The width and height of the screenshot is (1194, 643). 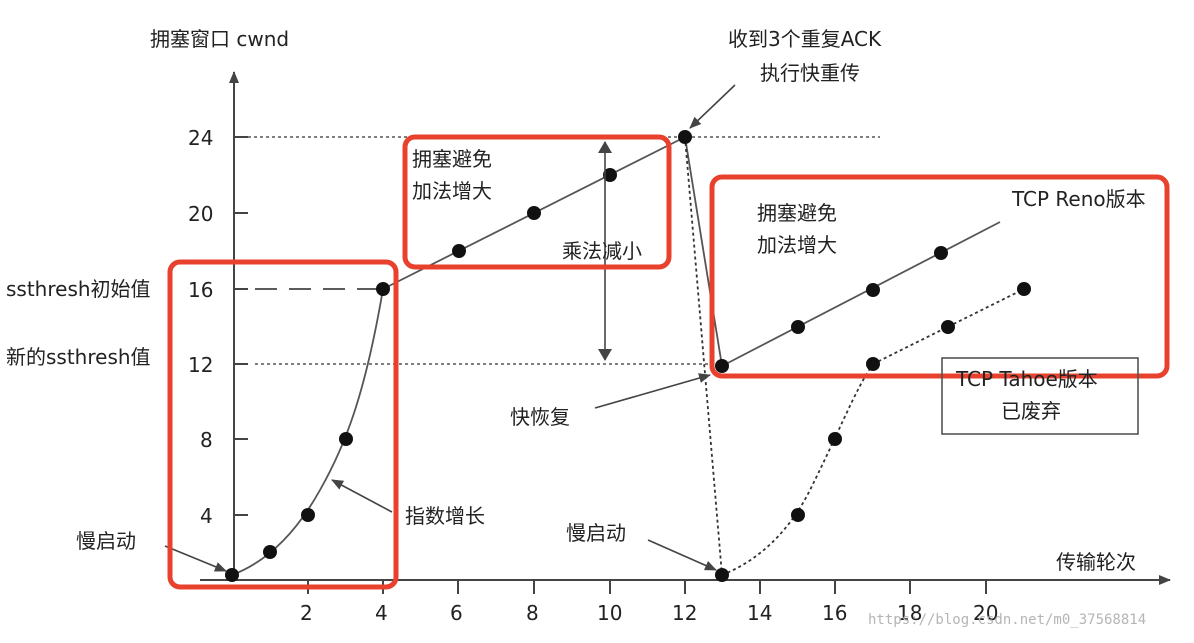 What do you see at coordinates (445, 516) in the screenshot?
I see `exp-growth-label: 指数增长` at bounding box center [445, 516].